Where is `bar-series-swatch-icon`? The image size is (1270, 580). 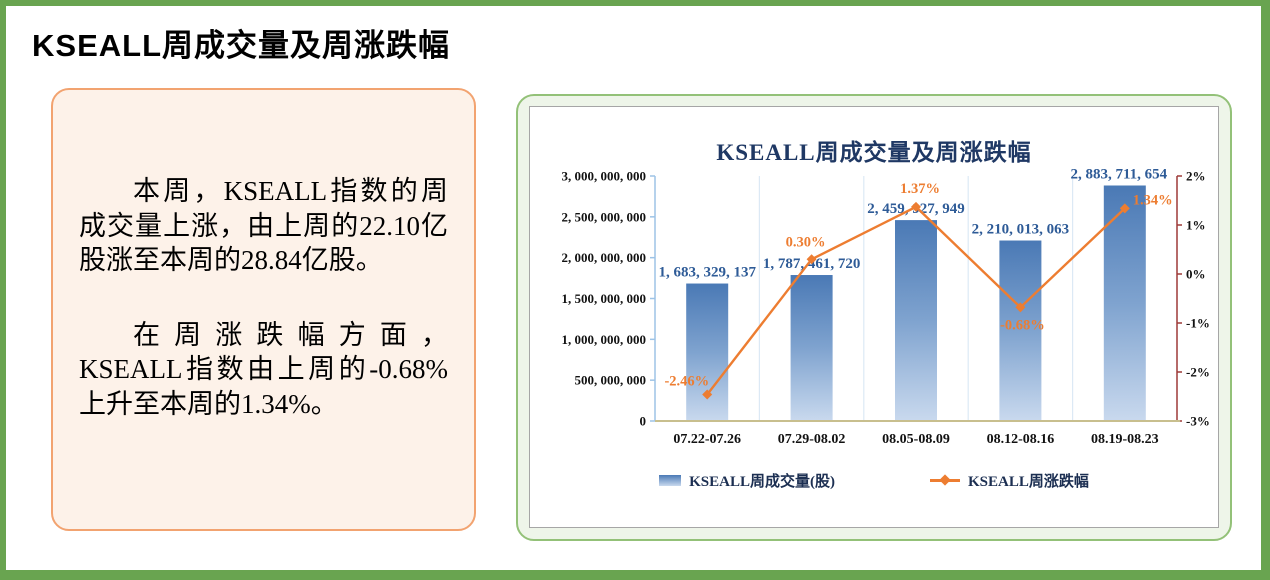 bar-series-swatch-icon is located at coordinates (670, 480).